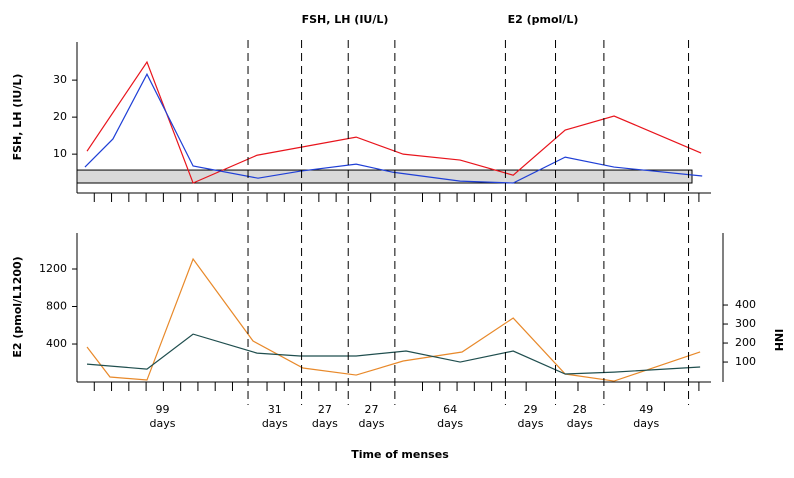 The width and height of the screenshot is (794, 478). I want to click on interval-label: 28 days, so click(579, 416).